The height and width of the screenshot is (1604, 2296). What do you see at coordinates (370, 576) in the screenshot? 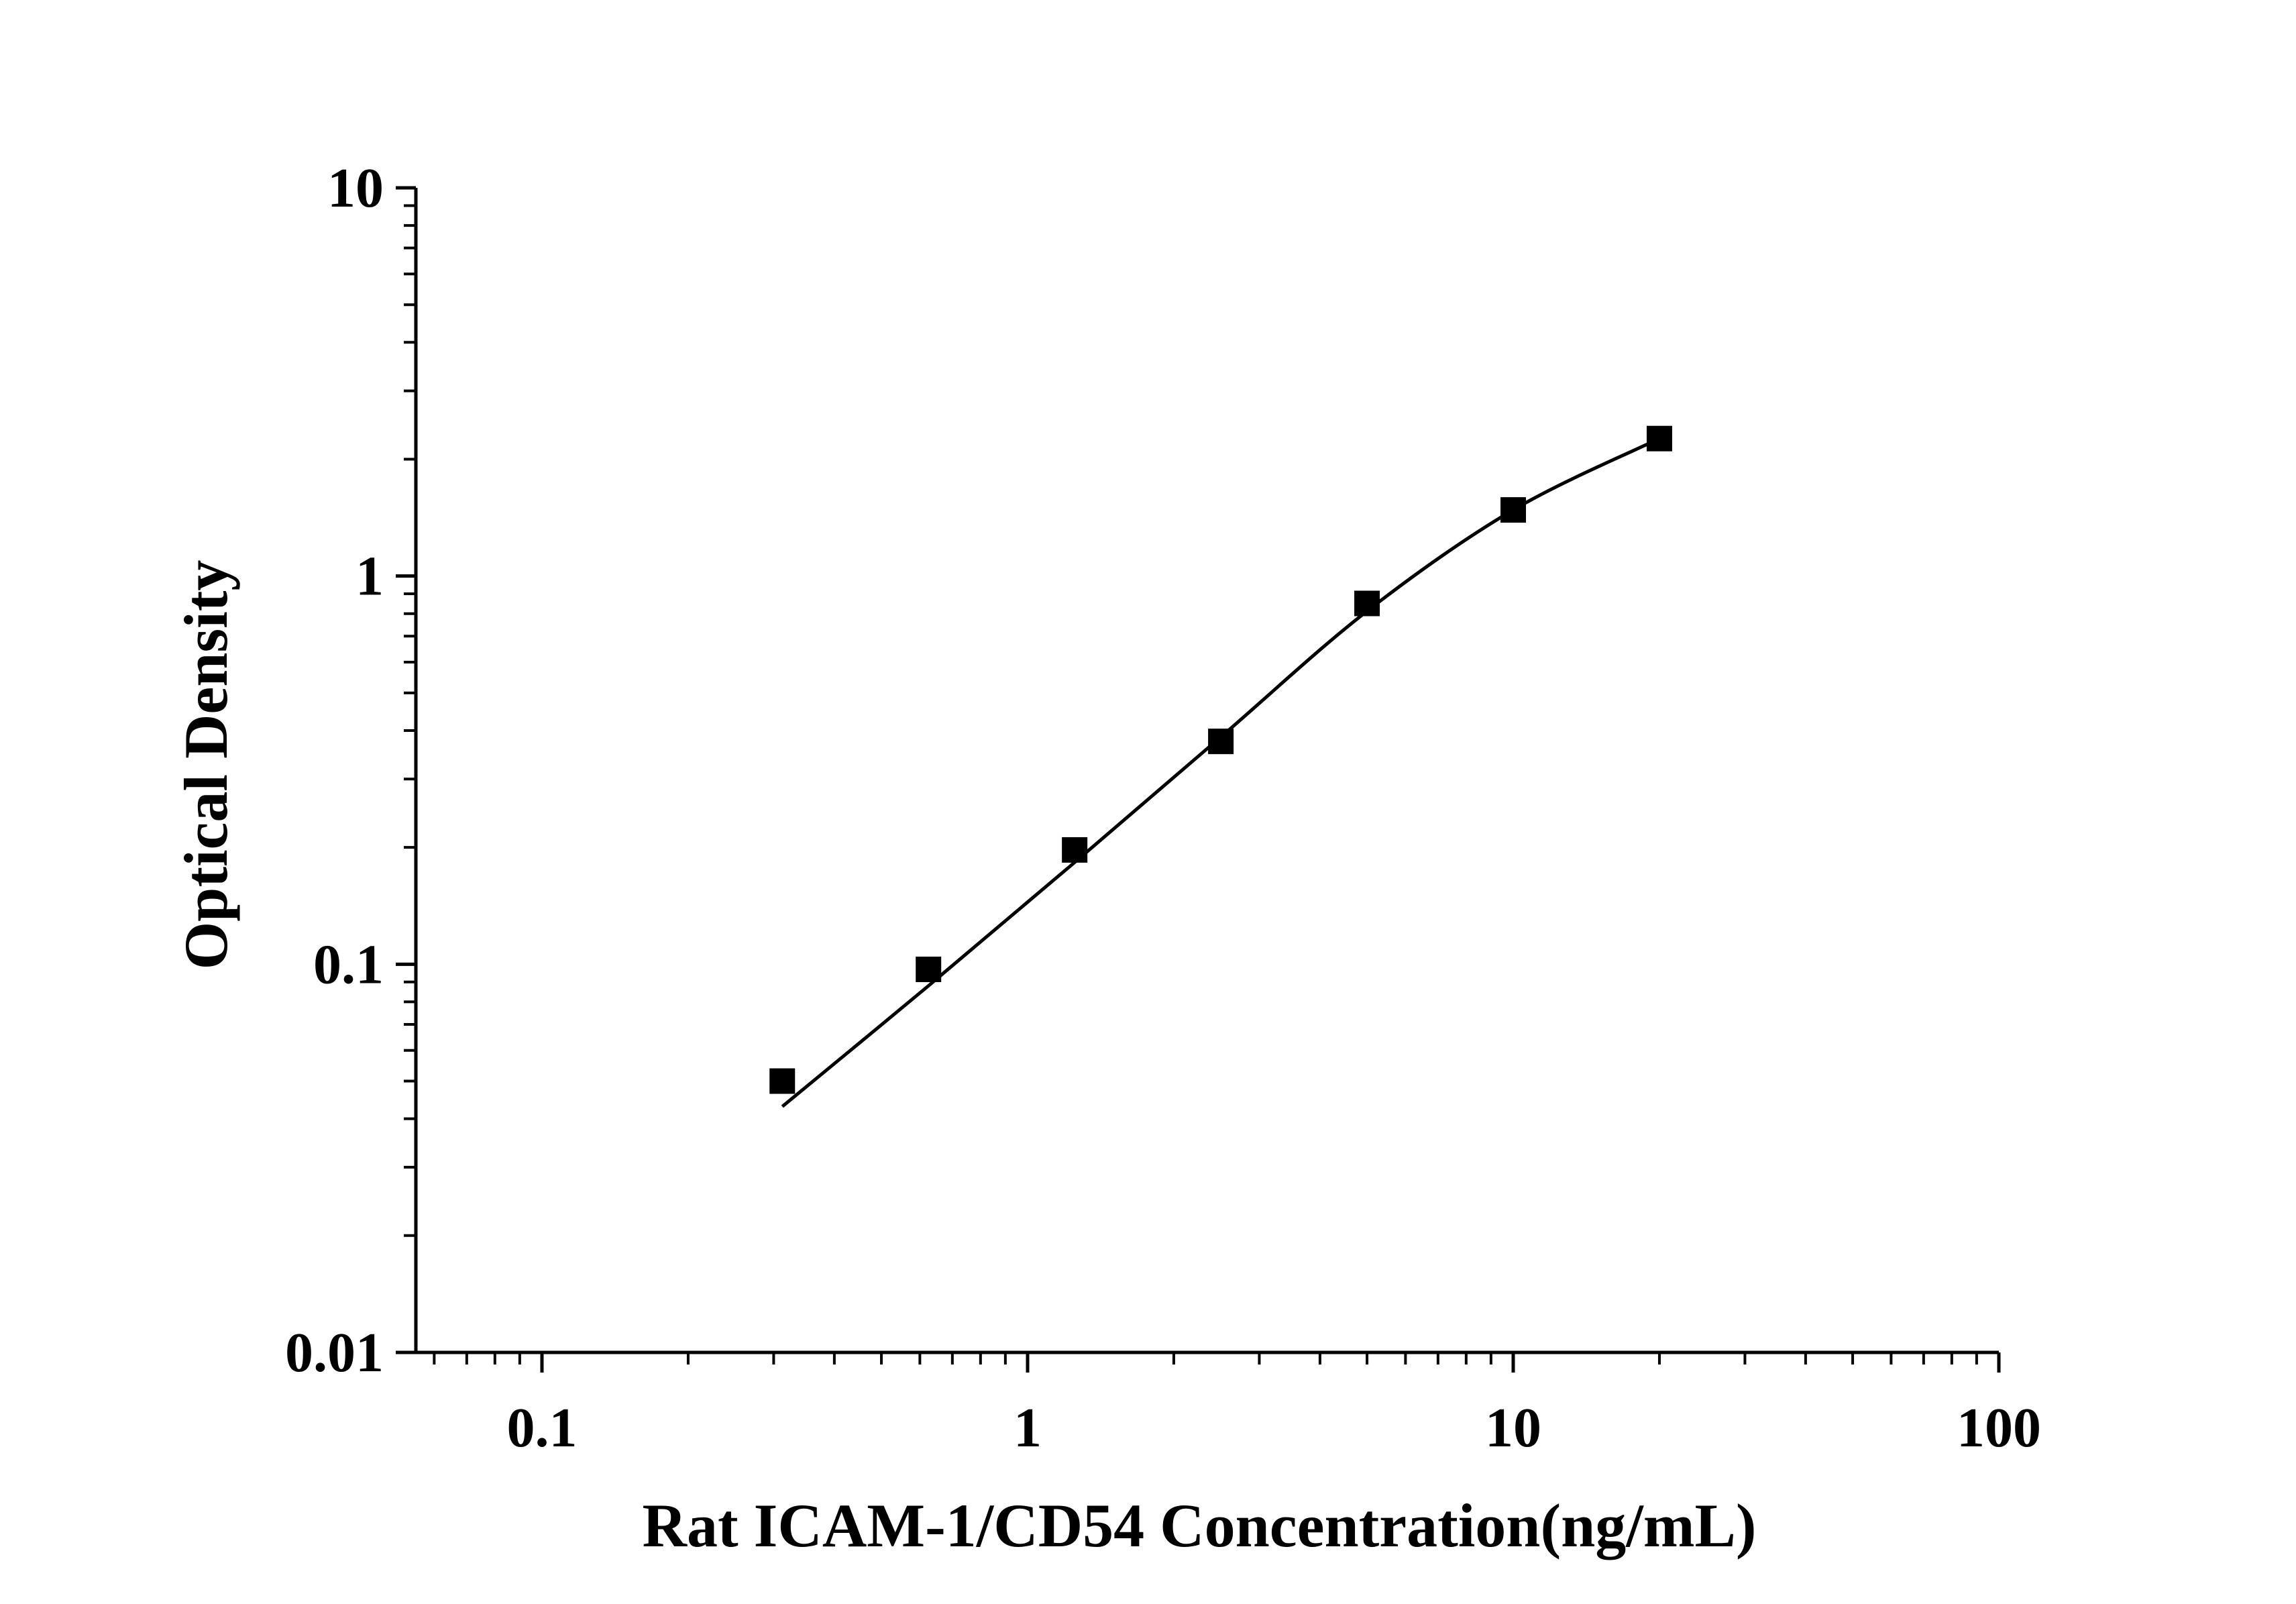
I see `y-tick-label: 1` at bounding box center [370, 576].